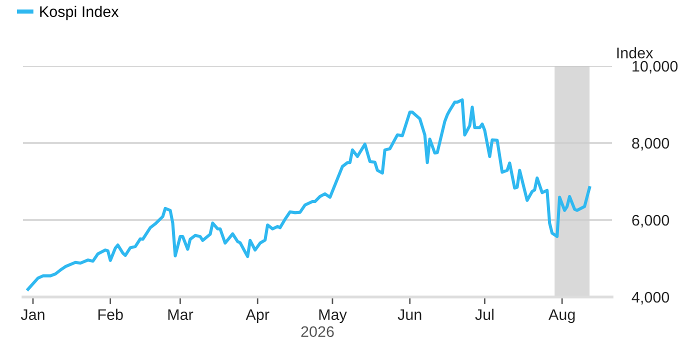 This screenshot has height=344, width=696. Describe the element at coordinates (561, 316) in the screenshot. I see `x-tick-label: Aug` at that location.